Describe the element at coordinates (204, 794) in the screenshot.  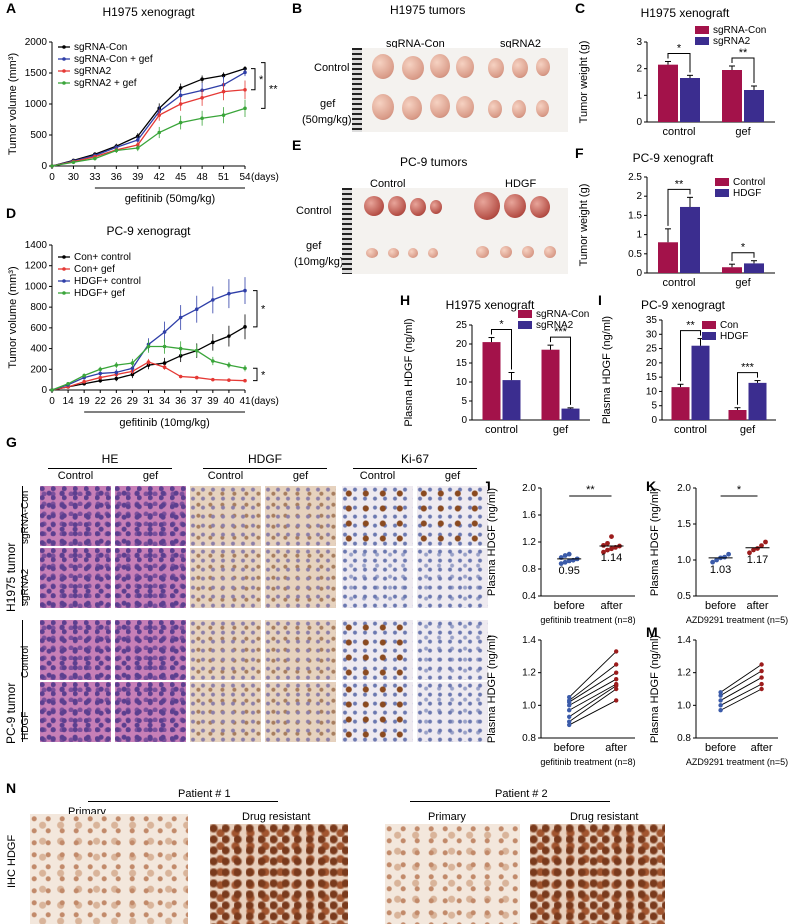
I see `patient1-label: Patient # 1` at that location.